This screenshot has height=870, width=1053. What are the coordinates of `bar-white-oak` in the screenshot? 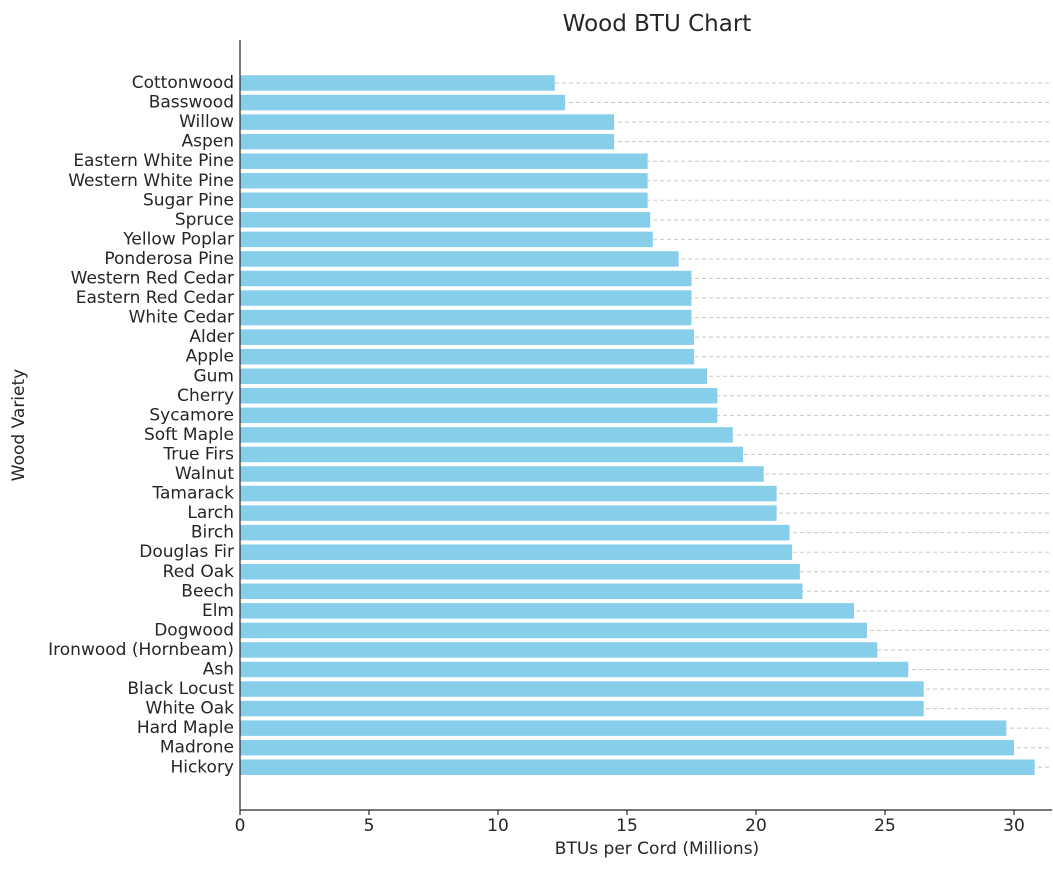 It's located at (582, 708).